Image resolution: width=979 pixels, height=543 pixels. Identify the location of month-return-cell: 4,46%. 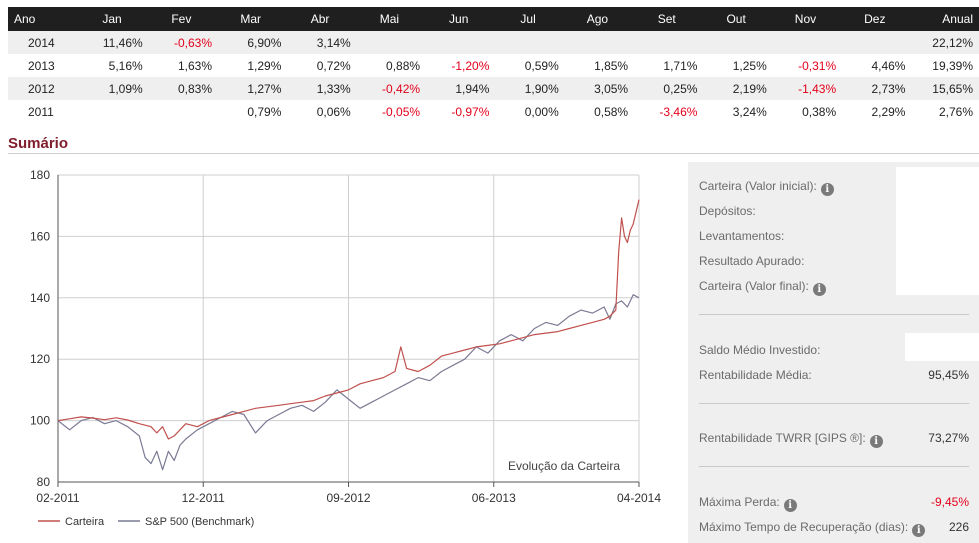
(875, 65).